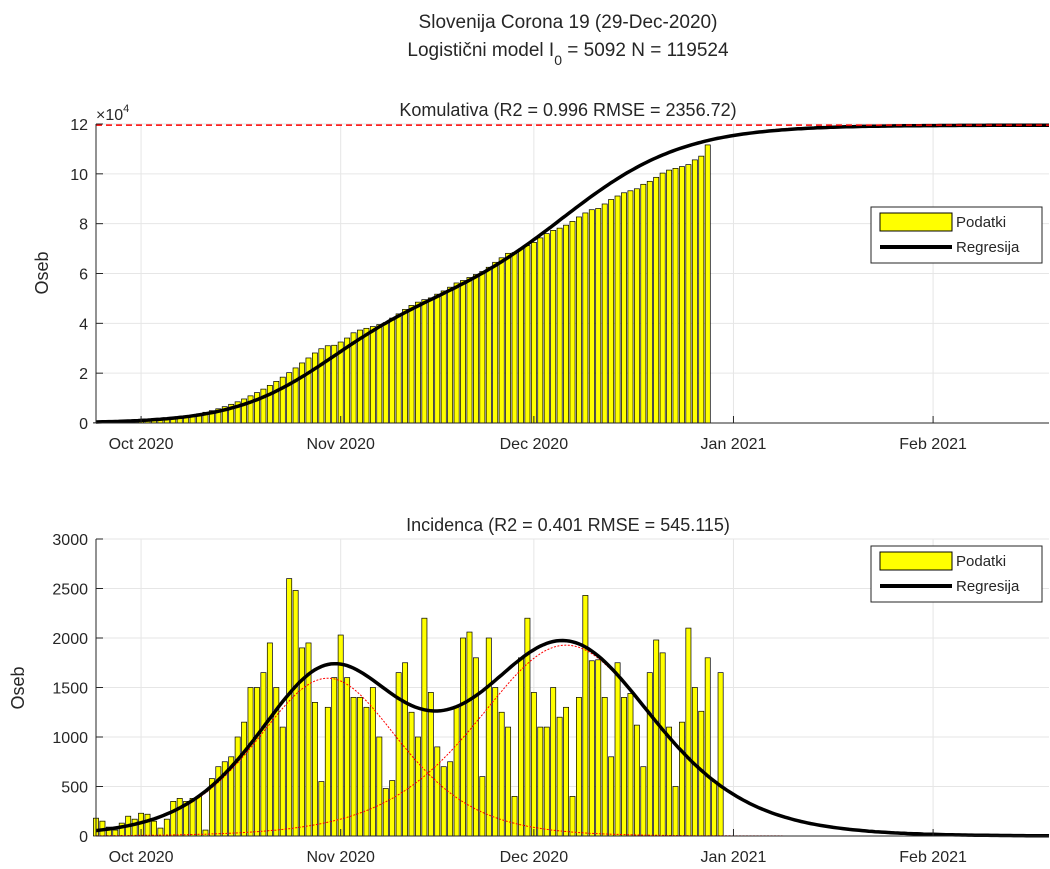 This screenshot has height=869, width=1050. Describe the element at coordinates (126, 109) in the screenshot. I see `y-exponent-power: 4` at that location.